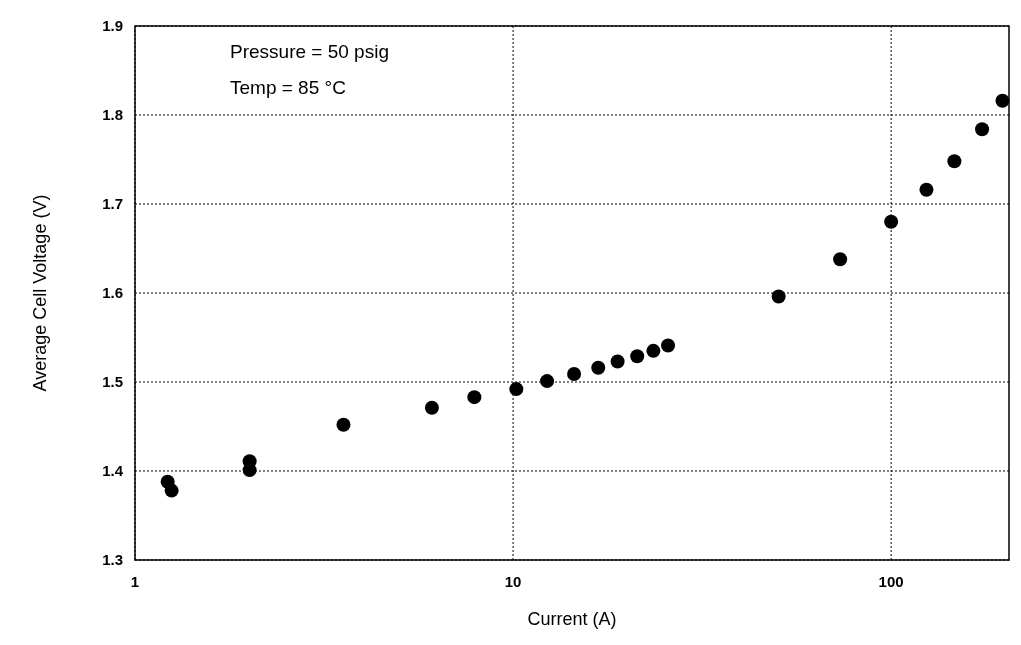  I want to click on y-tick-label: 1.9, so click(112, 25).